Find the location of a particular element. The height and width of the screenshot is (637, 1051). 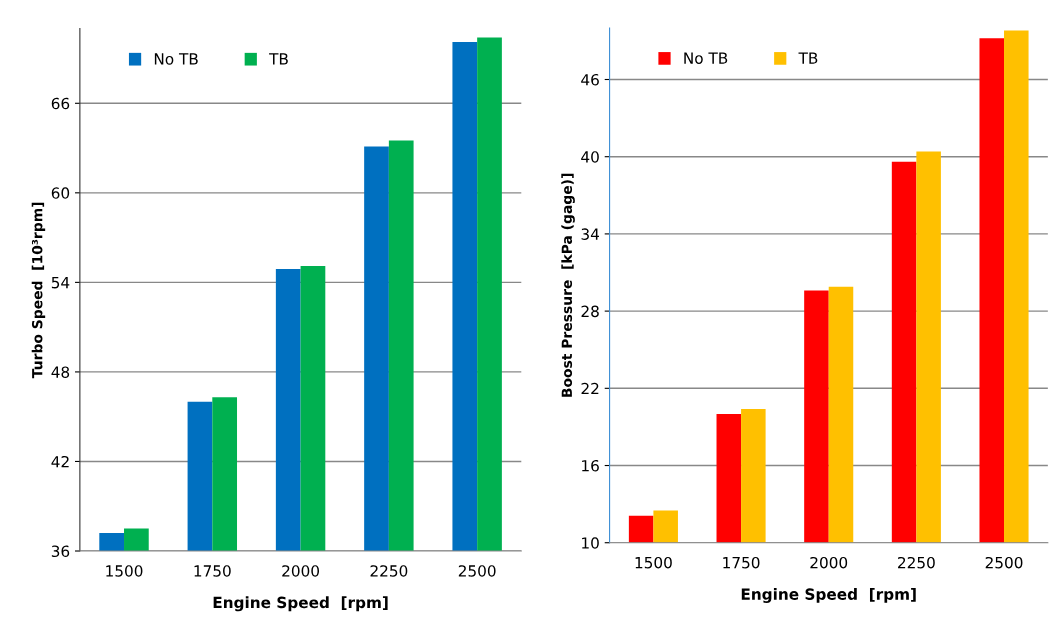

y-tick-label: 10 is located at coordinates (590, 543).